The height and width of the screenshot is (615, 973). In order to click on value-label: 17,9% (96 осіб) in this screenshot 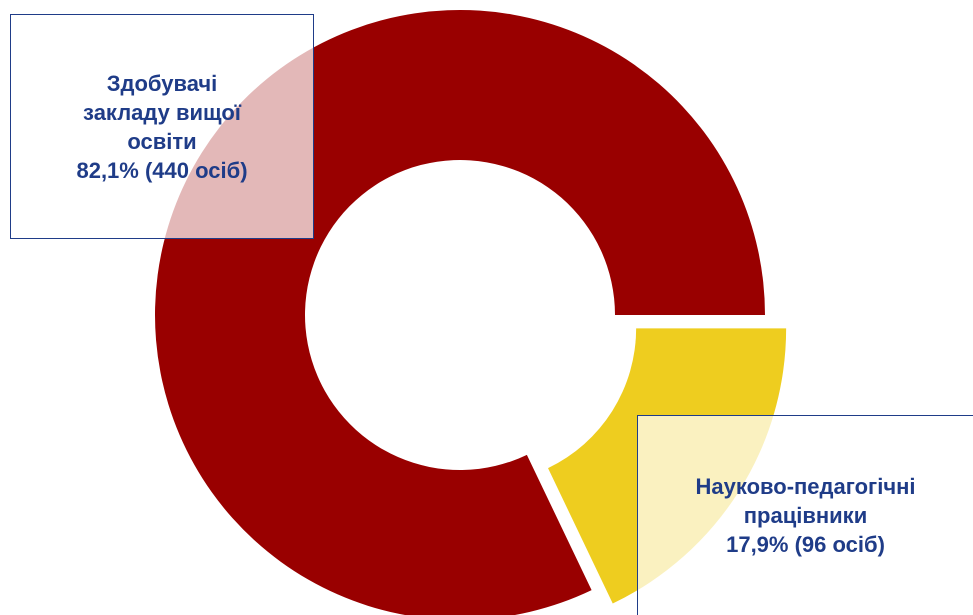, I will do `click(805, 544)`.